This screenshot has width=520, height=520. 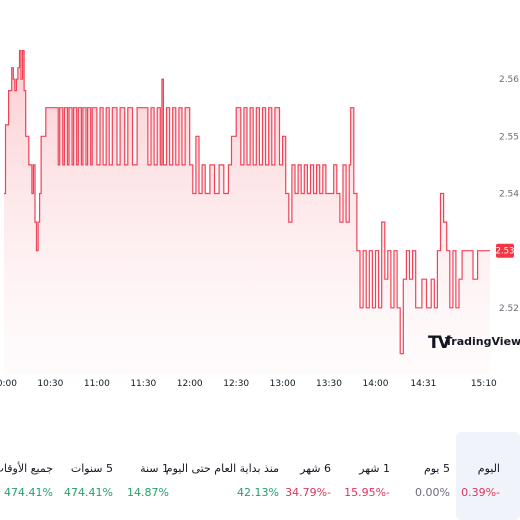 What do you see at coordinates (374, 468) in the screenshot?
I see `period-label: 1 شهر` at bounding box center [374, 468].